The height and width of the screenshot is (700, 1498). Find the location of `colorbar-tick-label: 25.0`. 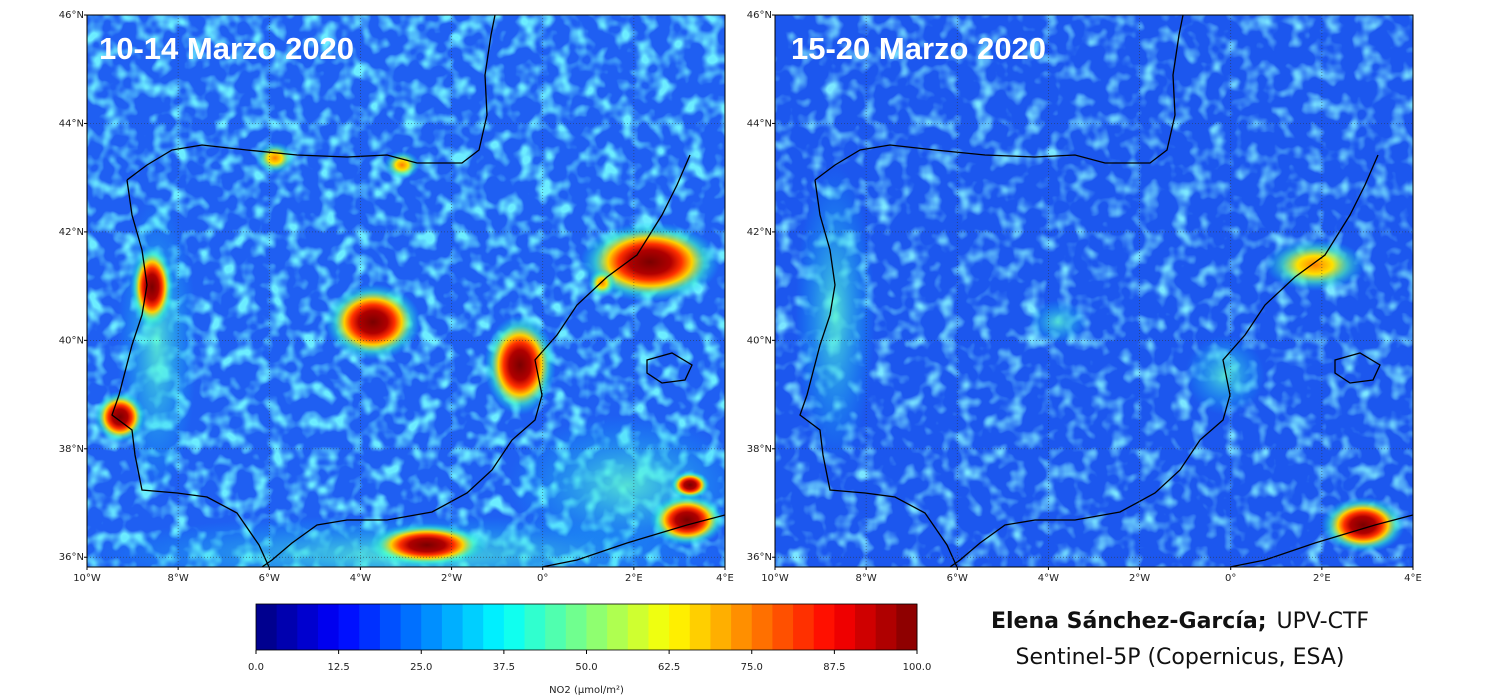

colorbar-tick-label: 25.0 is located at coordinates (421, 667).